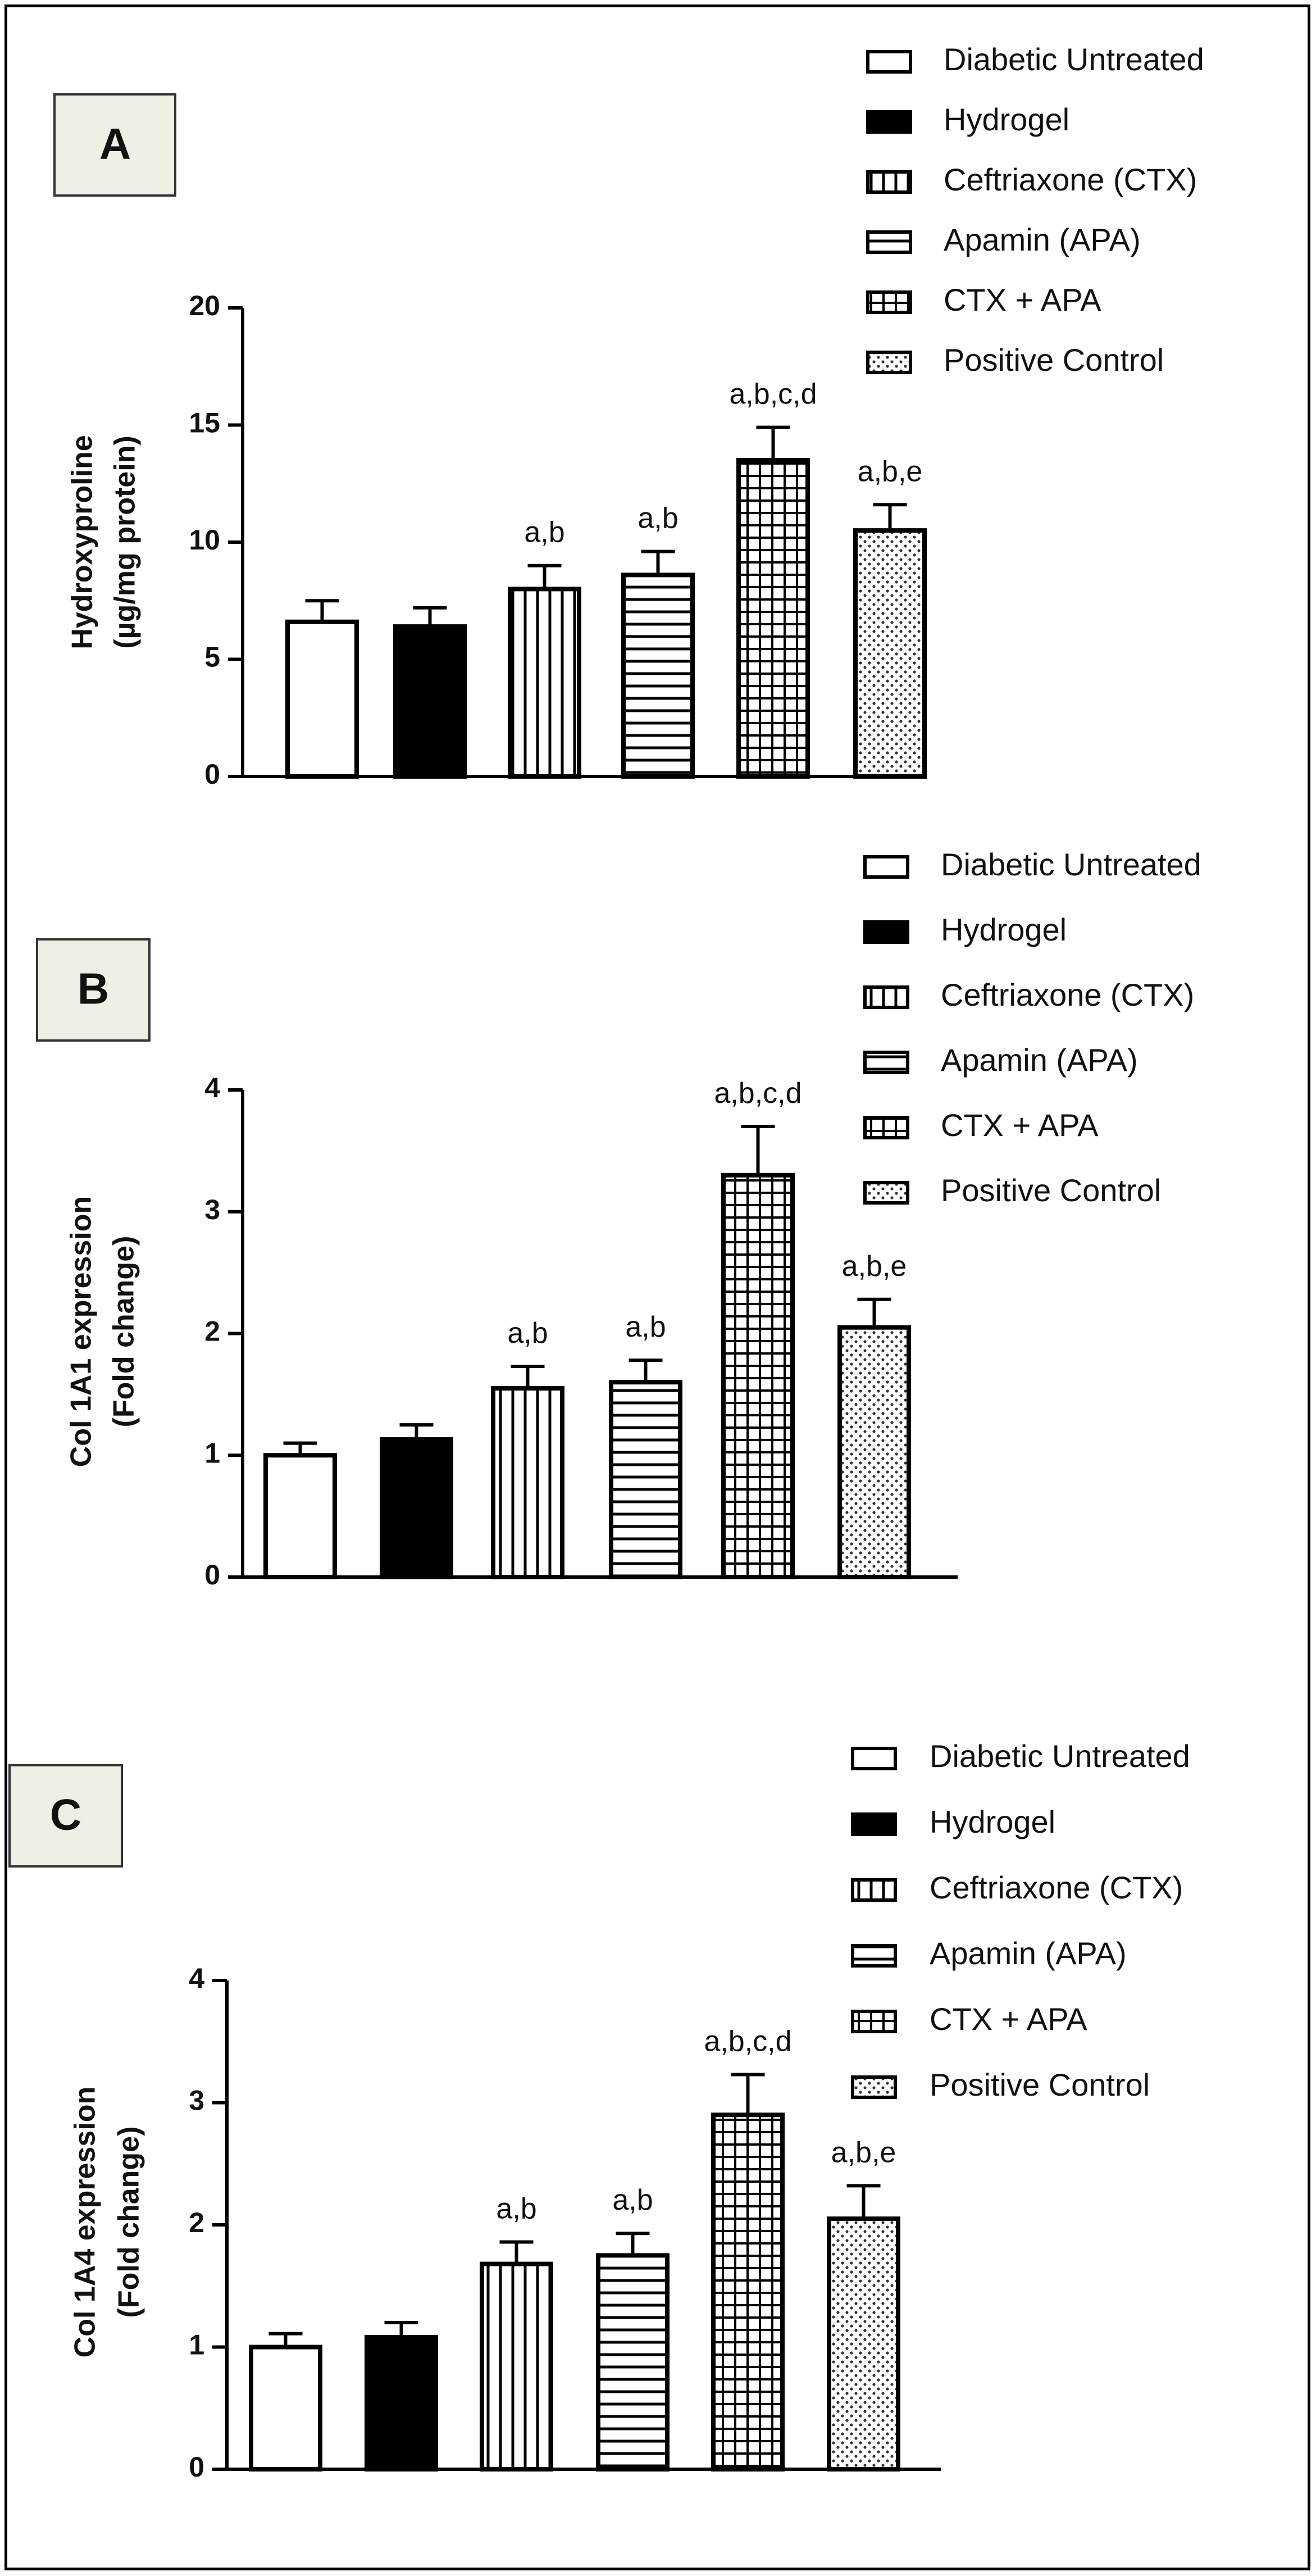 The width and height of the screenshot is (1316, 2576). Describe the element at coordinates (81, 1332) in the screenshot. I see `y-axis-label: Col 1A1 expression` at that location.